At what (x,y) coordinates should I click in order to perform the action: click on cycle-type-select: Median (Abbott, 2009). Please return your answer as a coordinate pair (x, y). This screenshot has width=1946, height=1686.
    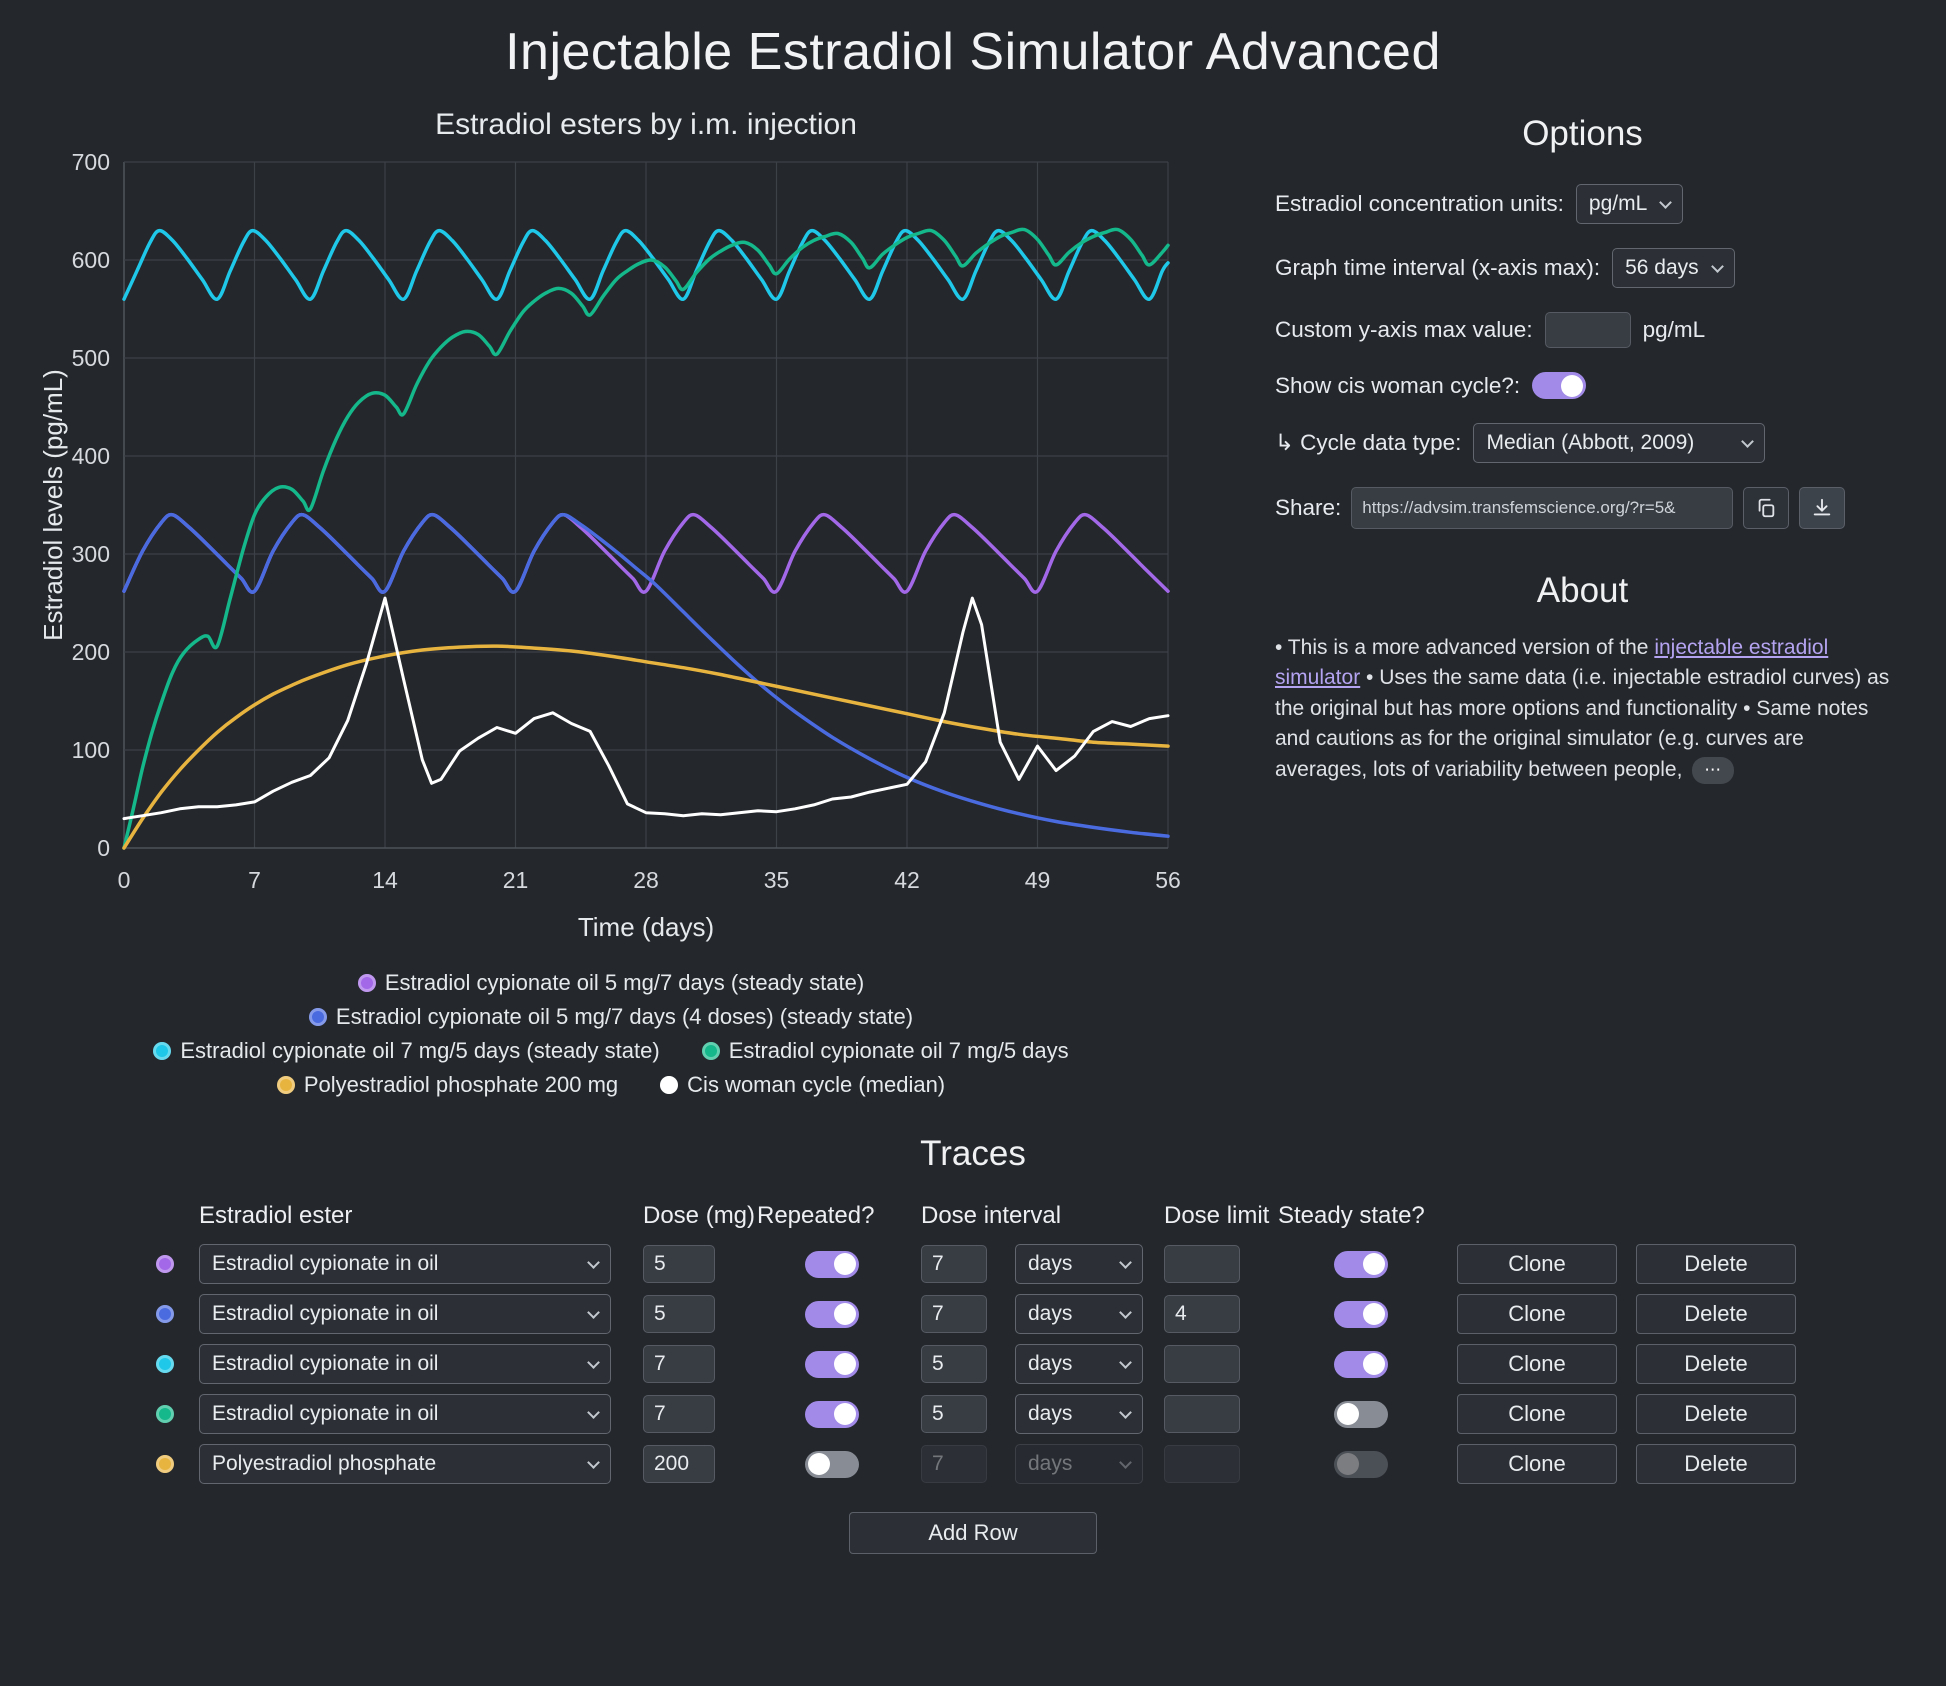
    Looking at the image, I should click on (1619, 443).